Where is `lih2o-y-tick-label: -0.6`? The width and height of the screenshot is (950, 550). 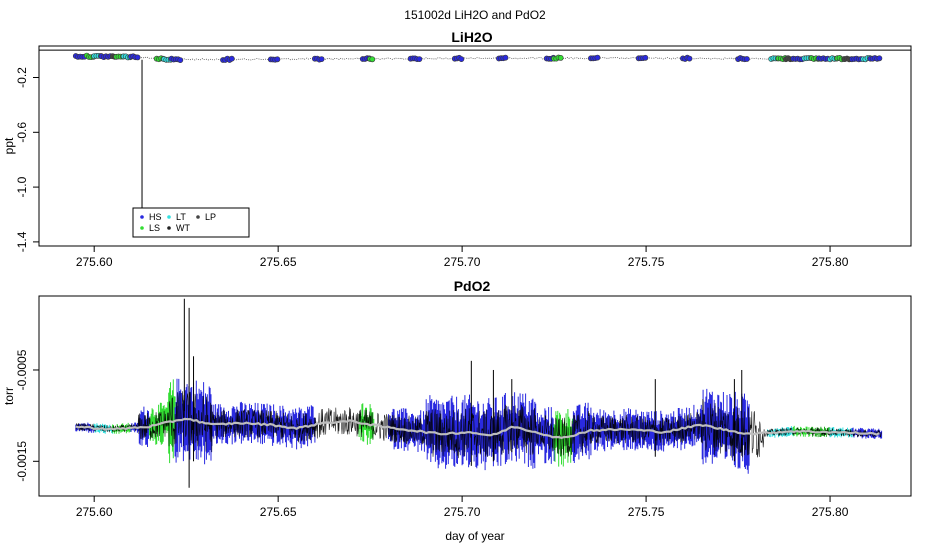
lih2o-y-tick-label: -0.6 is located at coordinates (22, 132).